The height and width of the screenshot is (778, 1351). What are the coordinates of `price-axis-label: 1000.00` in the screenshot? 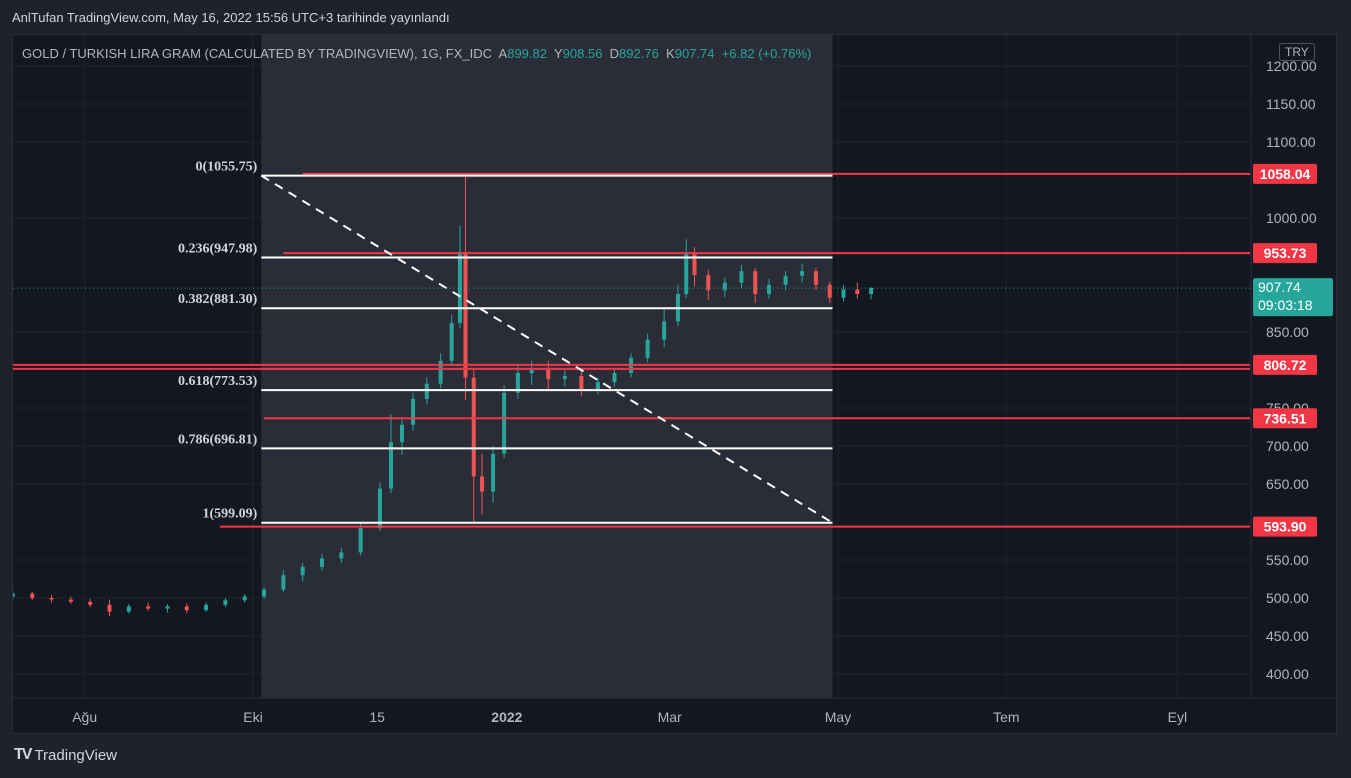 It's located at (1291, 218).